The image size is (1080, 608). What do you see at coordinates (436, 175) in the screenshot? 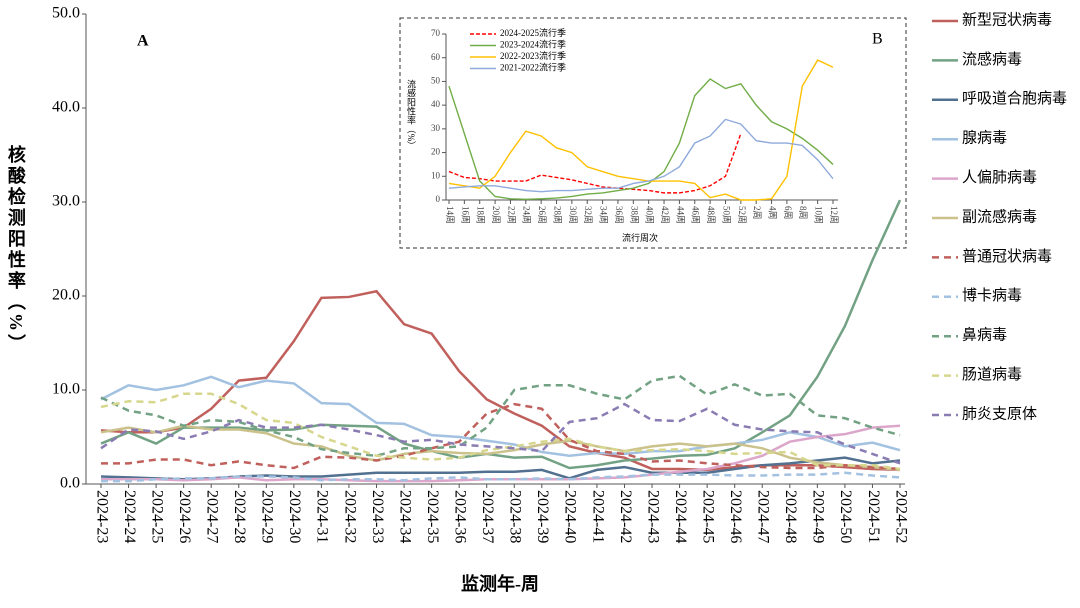
I see `y-tick-label: 10` at bounding box center [436, 175].